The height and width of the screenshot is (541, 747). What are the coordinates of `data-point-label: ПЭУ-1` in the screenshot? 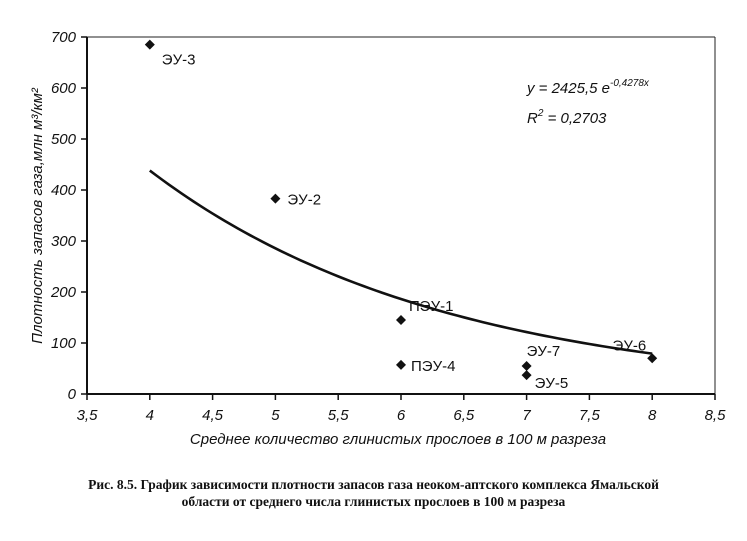 It's located at (431, 306).